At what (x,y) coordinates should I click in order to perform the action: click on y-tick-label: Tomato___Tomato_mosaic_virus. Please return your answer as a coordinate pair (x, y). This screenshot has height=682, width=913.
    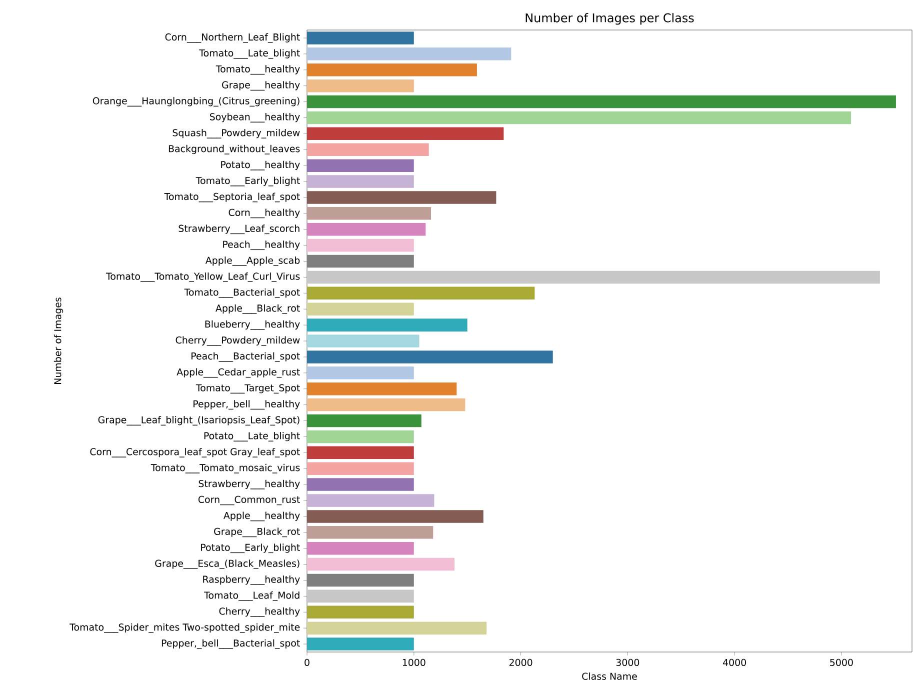
    Looking at the image, I should click on (225, 469).